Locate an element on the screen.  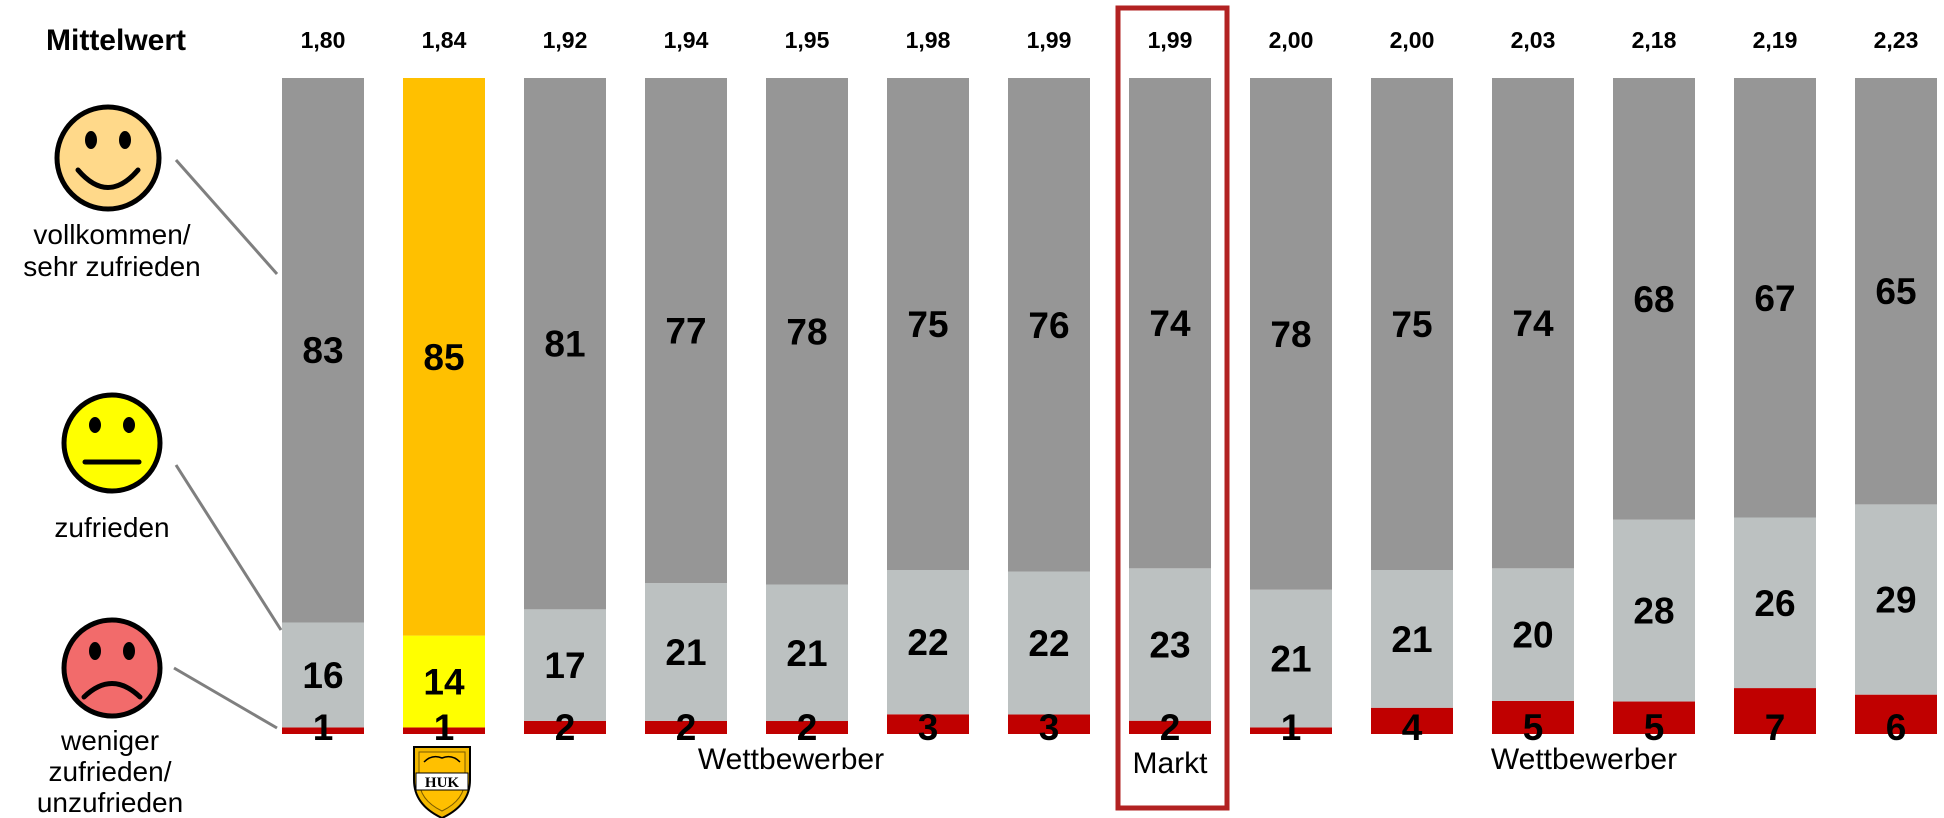
data-label: 3 is located at coordinates (1049, 727).